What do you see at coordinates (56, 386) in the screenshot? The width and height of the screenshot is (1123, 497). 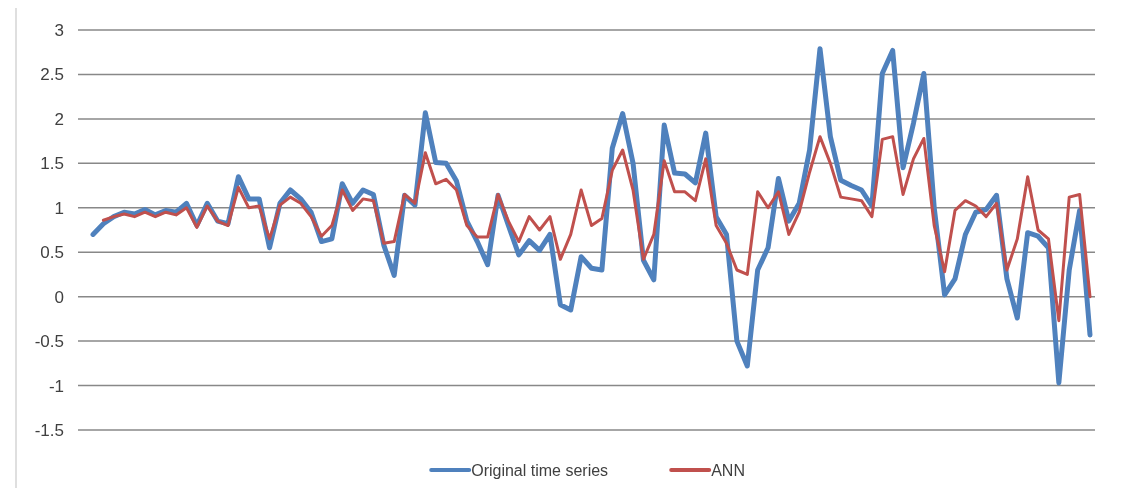 I see `y-tick-label: -1` at bounding box center [56, 386].